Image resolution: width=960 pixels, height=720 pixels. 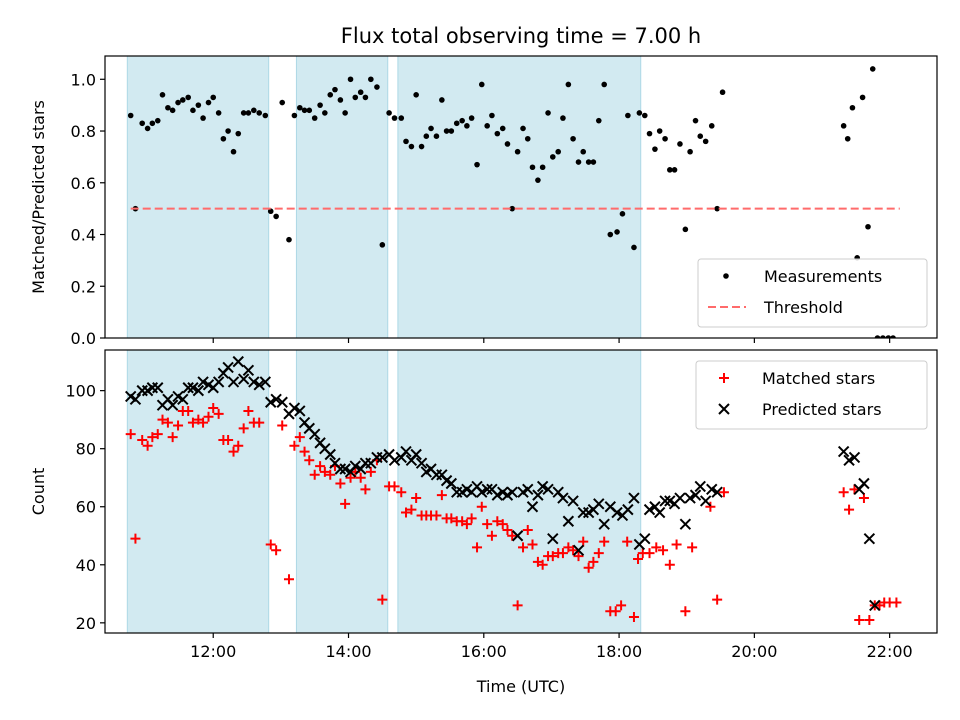 What do you see at coordinates (83, 79) in the screenshot?
I see `y-tick-label: 1.0` at bounding box center [83, 79].